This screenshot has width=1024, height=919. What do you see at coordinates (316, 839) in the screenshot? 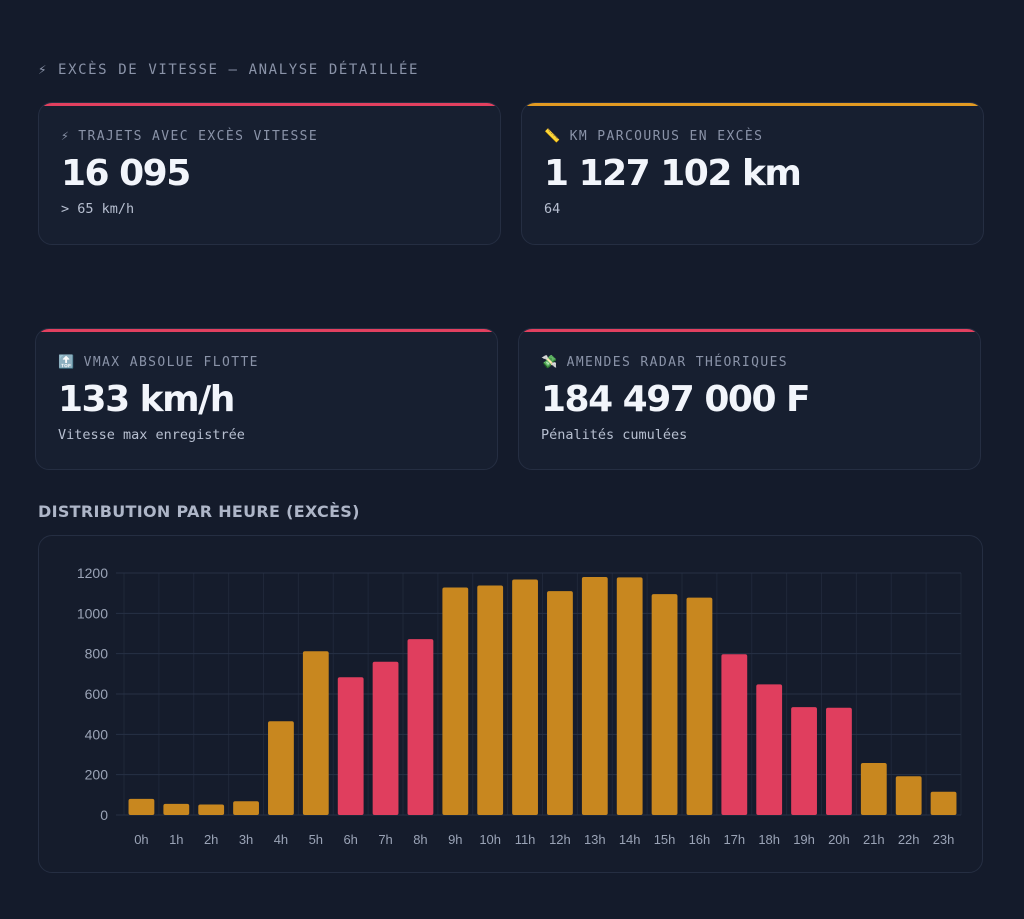
I see `x-tick-label: 5h` at bounding box center [316, 839].